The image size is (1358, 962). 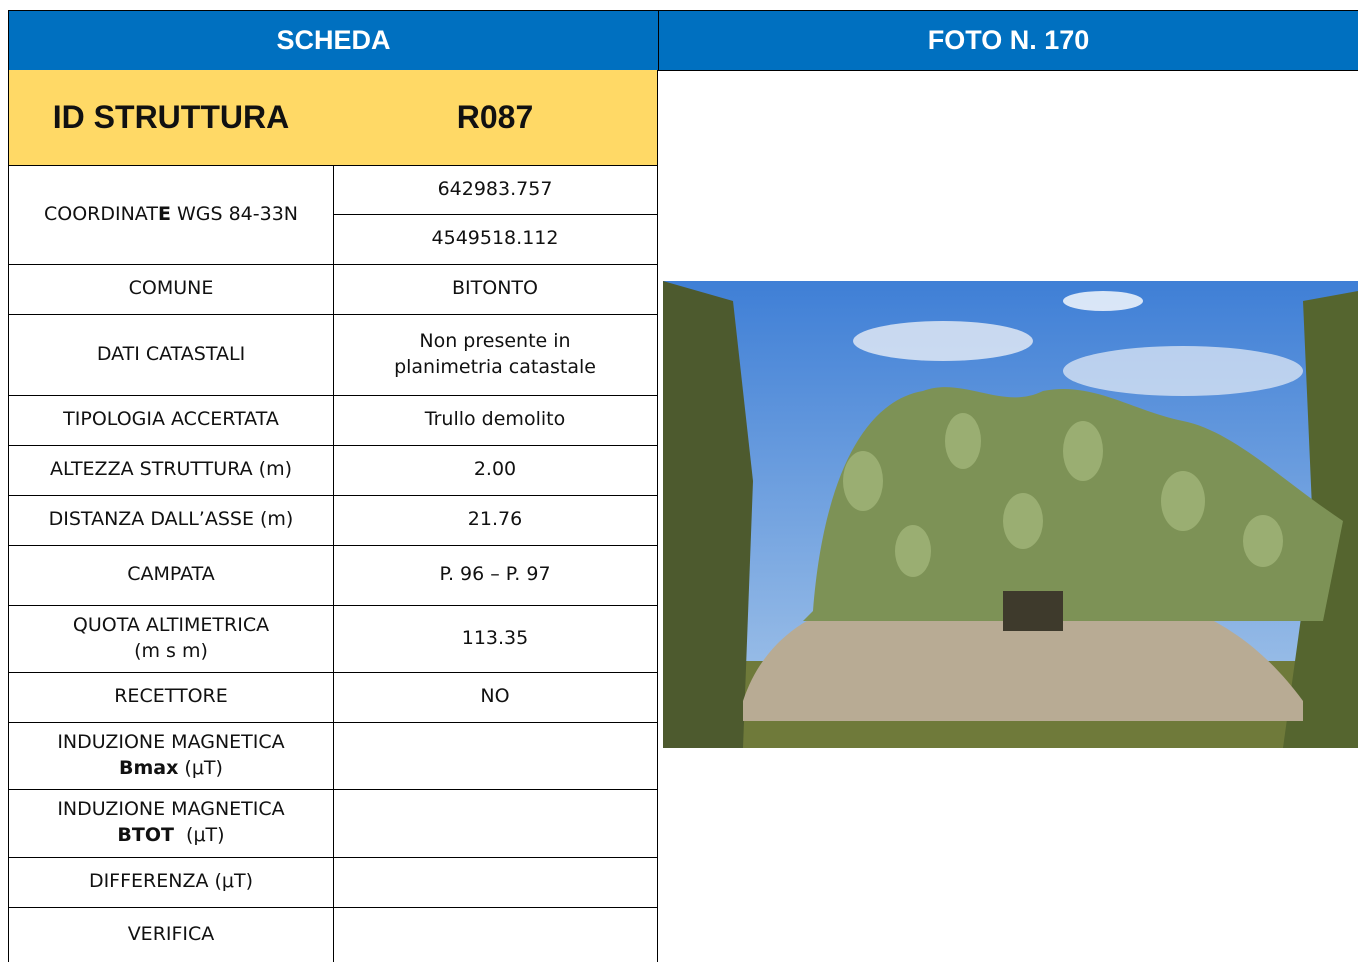 I want to click on value-cell: 4549518.112, so click(x=495, y=239).